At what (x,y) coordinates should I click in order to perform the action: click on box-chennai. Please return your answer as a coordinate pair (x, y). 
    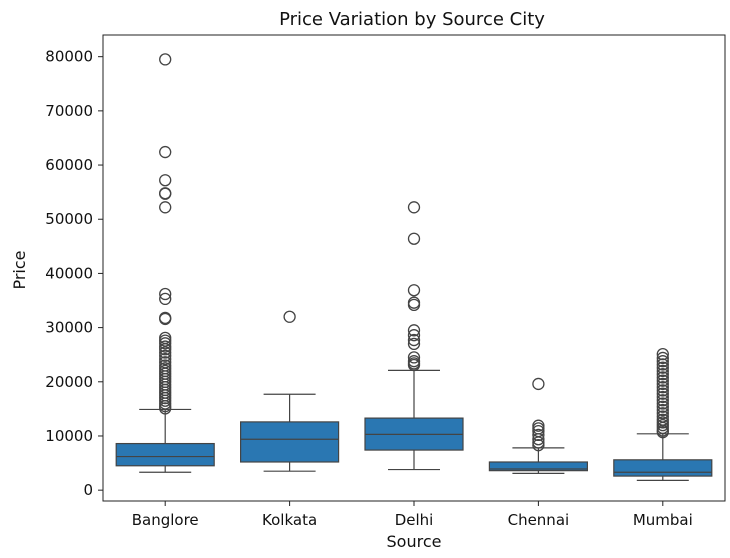
    Looking at the image, I should click on (538, 425).